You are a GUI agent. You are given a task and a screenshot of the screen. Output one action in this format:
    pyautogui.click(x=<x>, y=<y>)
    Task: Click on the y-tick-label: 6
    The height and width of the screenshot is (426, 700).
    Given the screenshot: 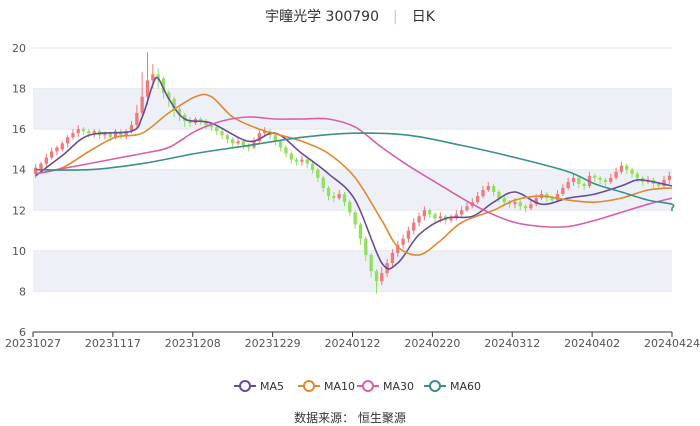 What is the action you would take?
    pyautogui.click(x=22, y=332)
    